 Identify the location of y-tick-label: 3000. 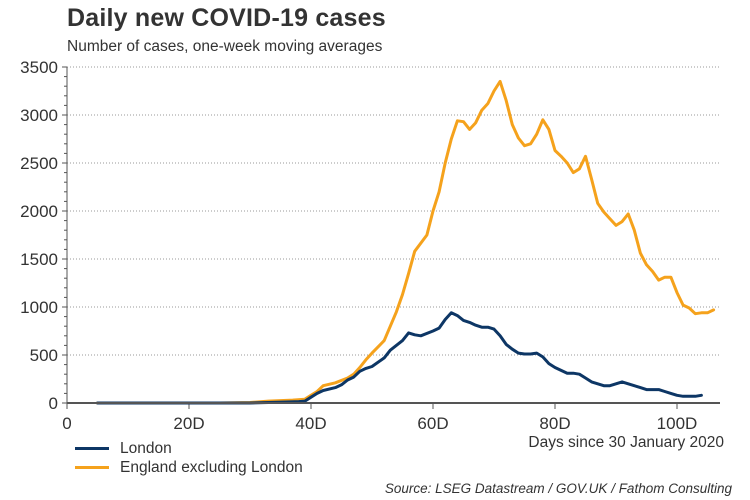
(39, 115).